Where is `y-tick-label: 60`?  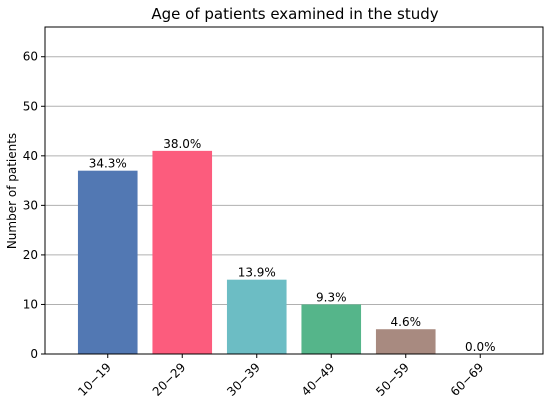 y-tick-label: 60 is located at coordinates (30, 57).